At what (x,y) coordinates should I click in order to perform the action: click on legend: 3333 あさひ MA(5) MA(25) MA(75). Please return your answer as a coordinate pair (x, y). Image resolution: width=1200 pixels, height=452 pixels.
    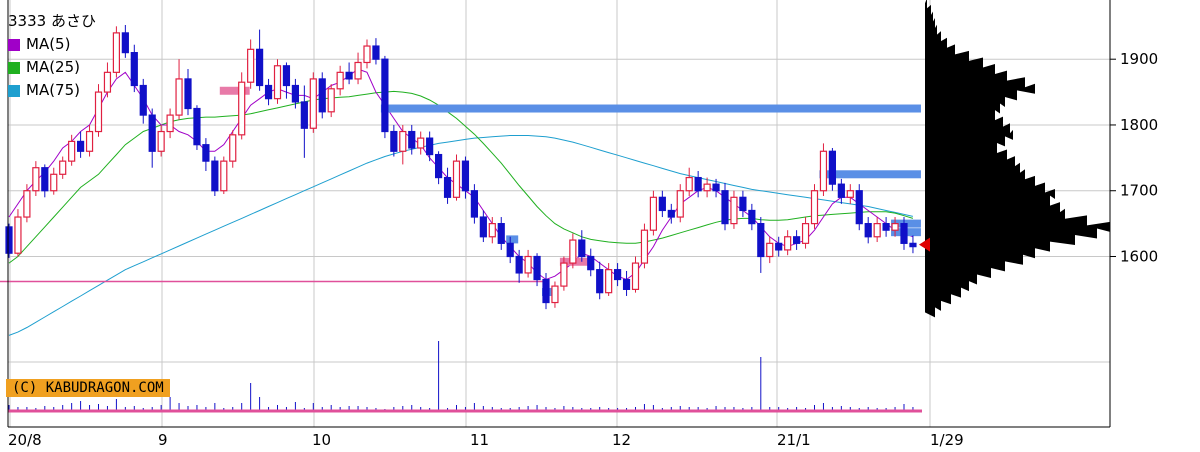
    Looking at the image, I should click on (52, 56).